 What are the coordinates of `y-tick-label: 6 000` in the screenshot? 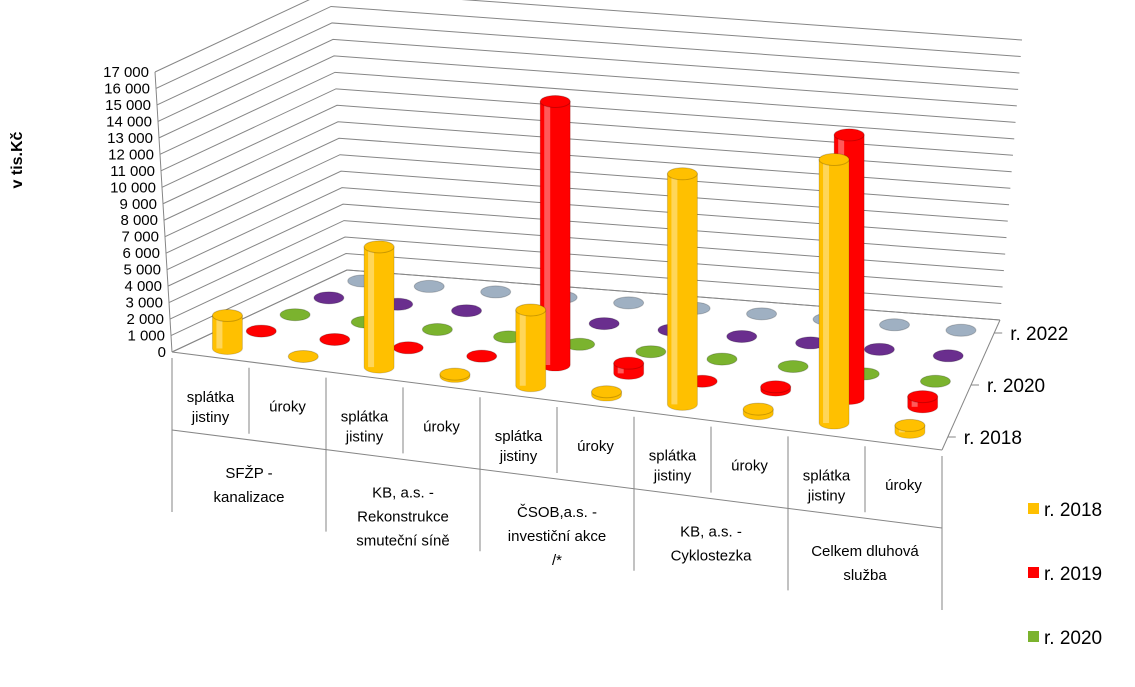 It's located at (141, 253).